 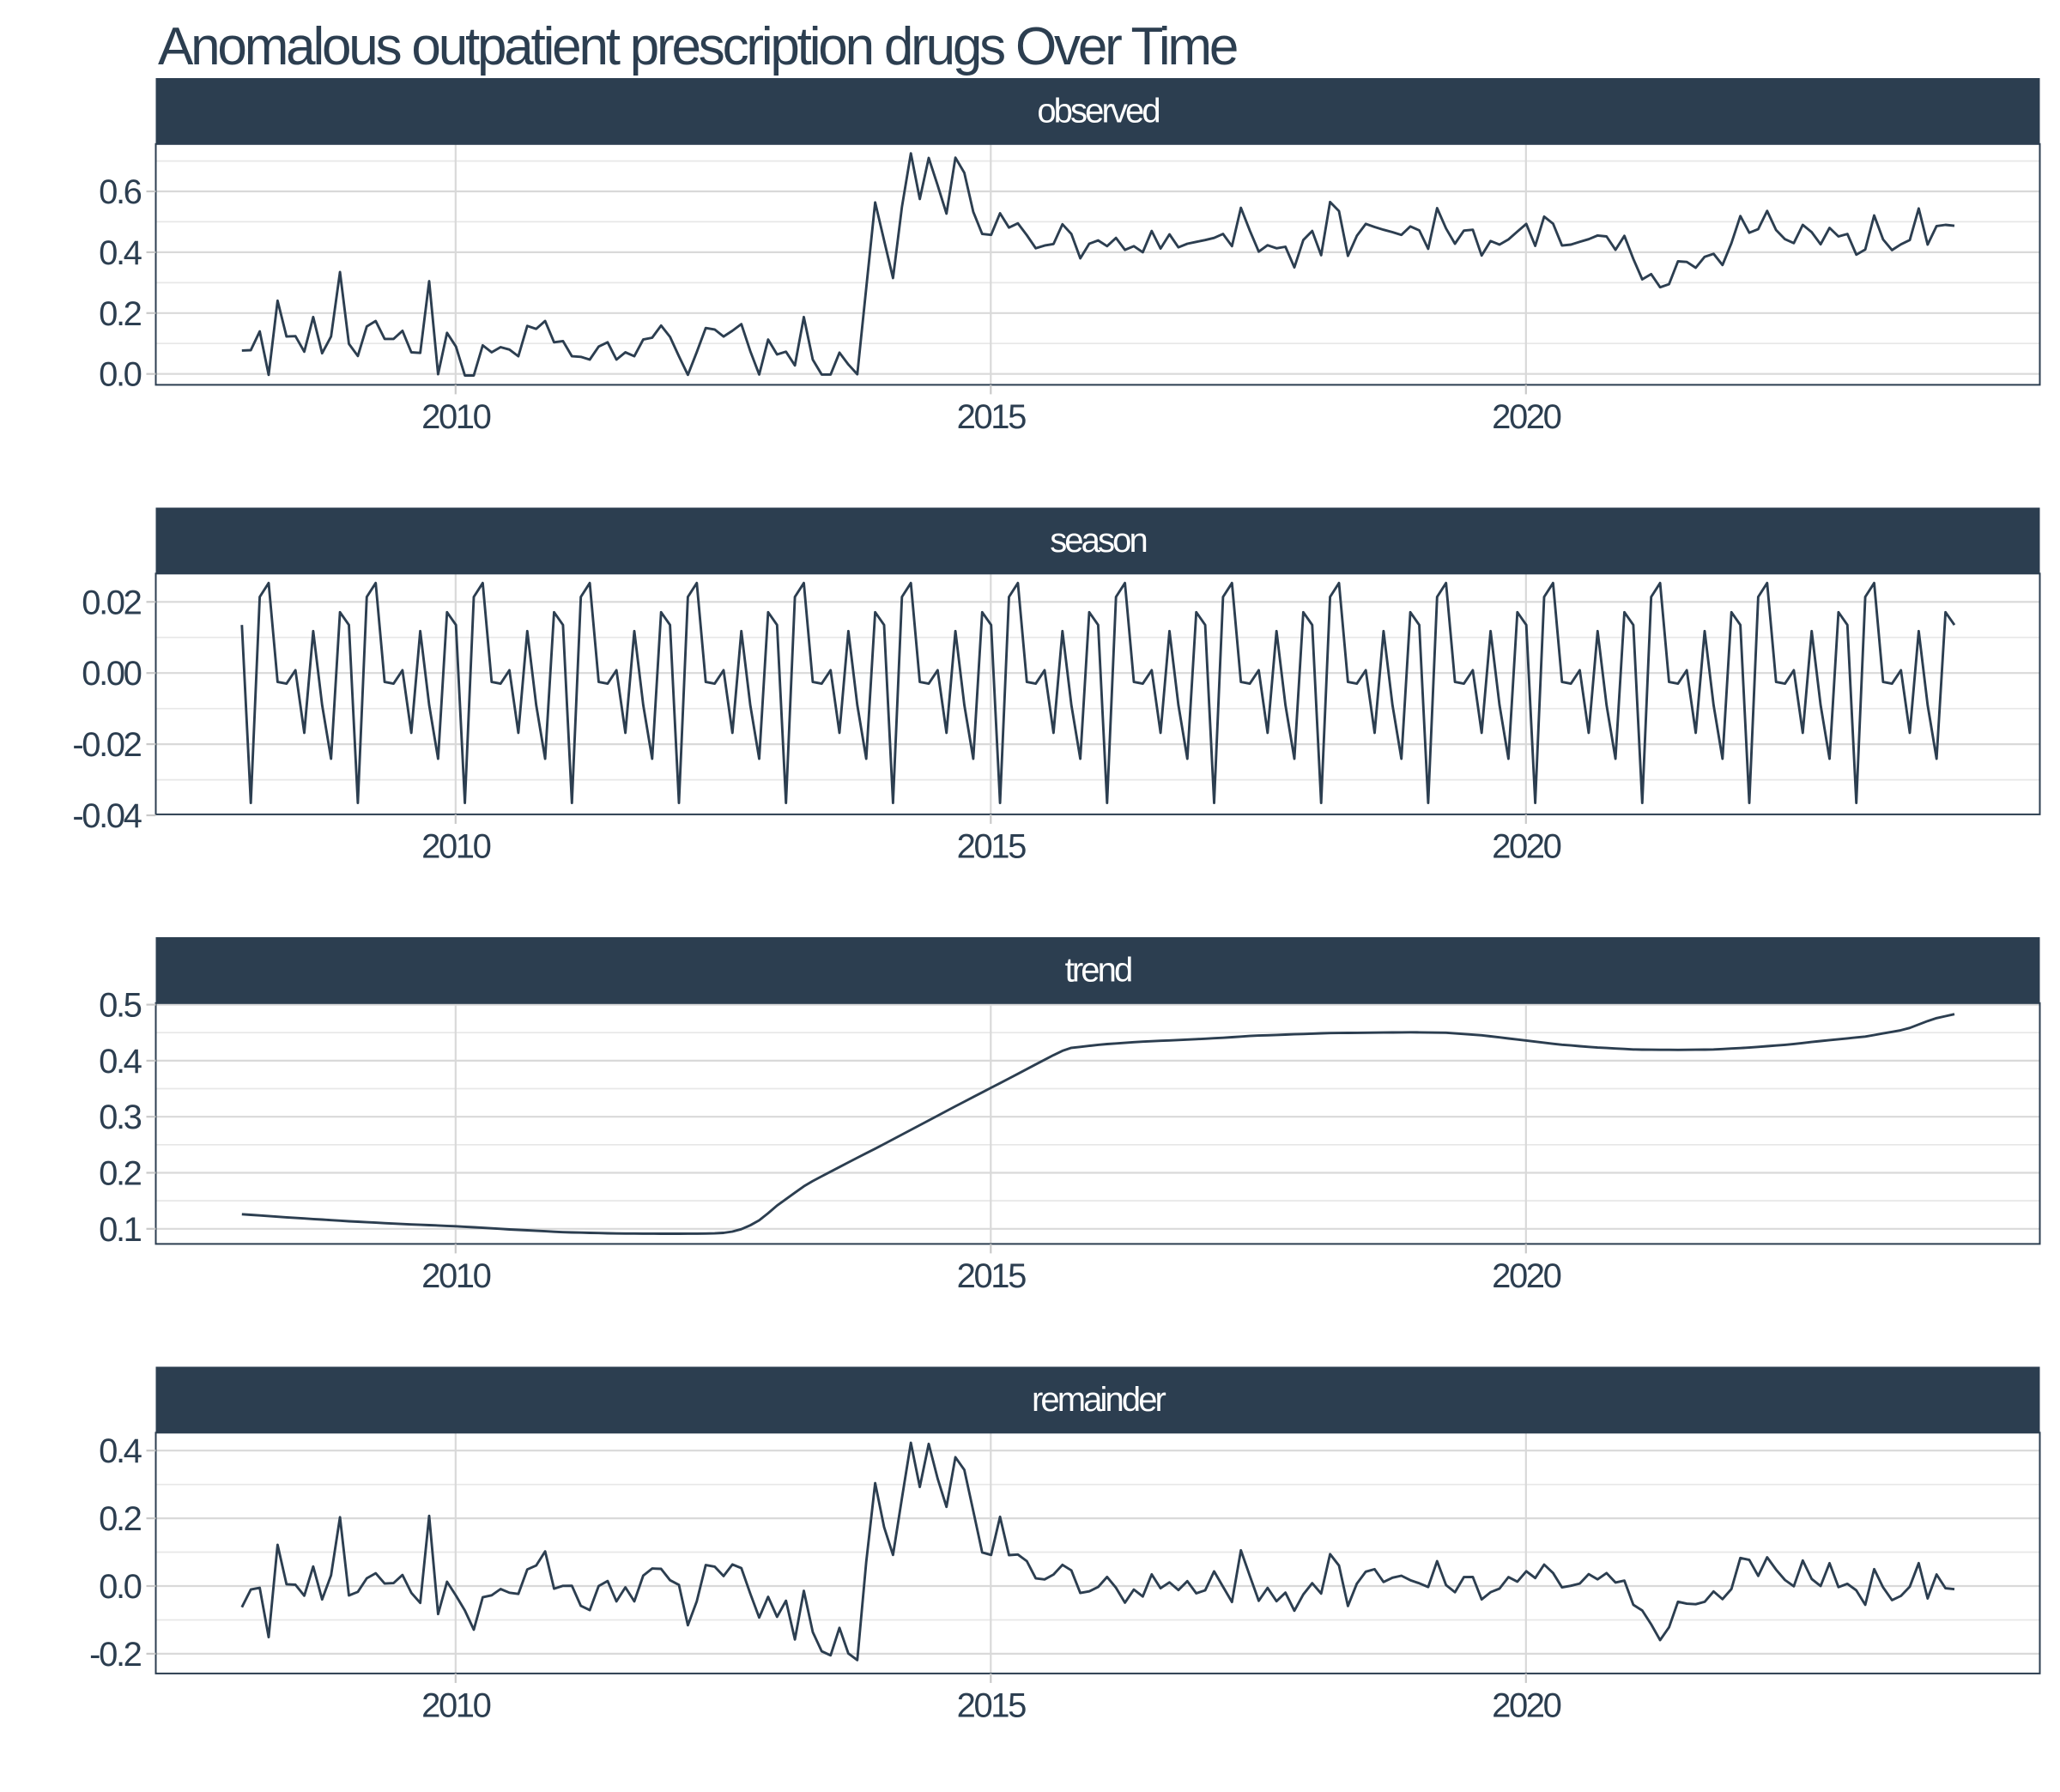 I want to click on svg-text: 0.6, so click(x=120, y=192).